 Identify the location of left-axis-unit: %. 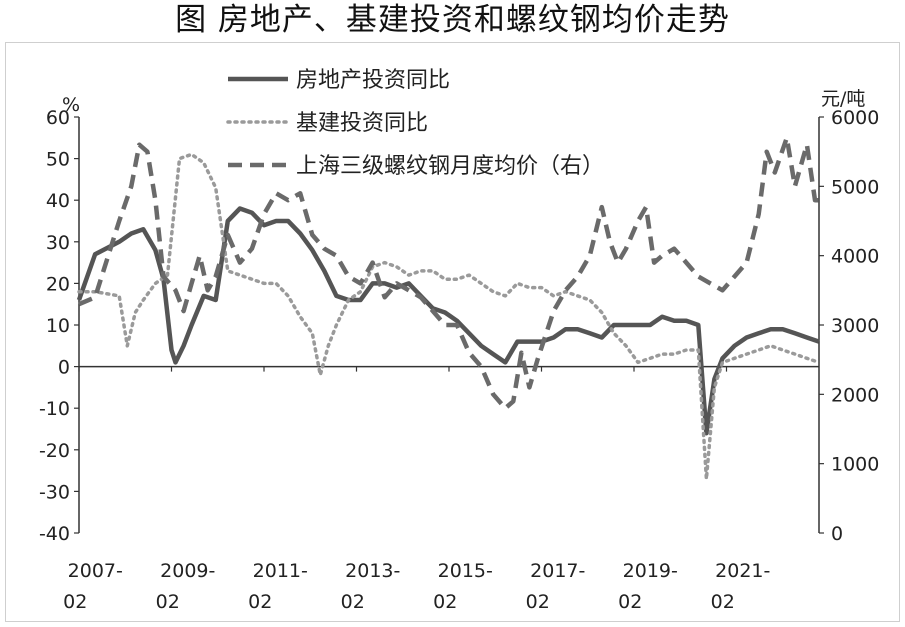
(71, 105).